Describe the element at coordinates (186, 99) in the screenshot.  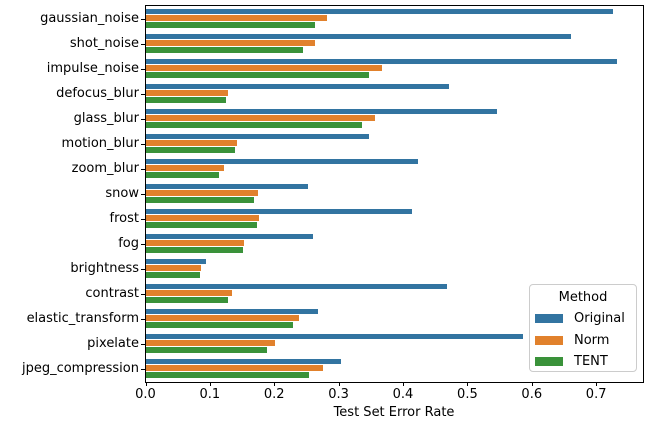
I see `bar-tent-defocus_blur` at that location.